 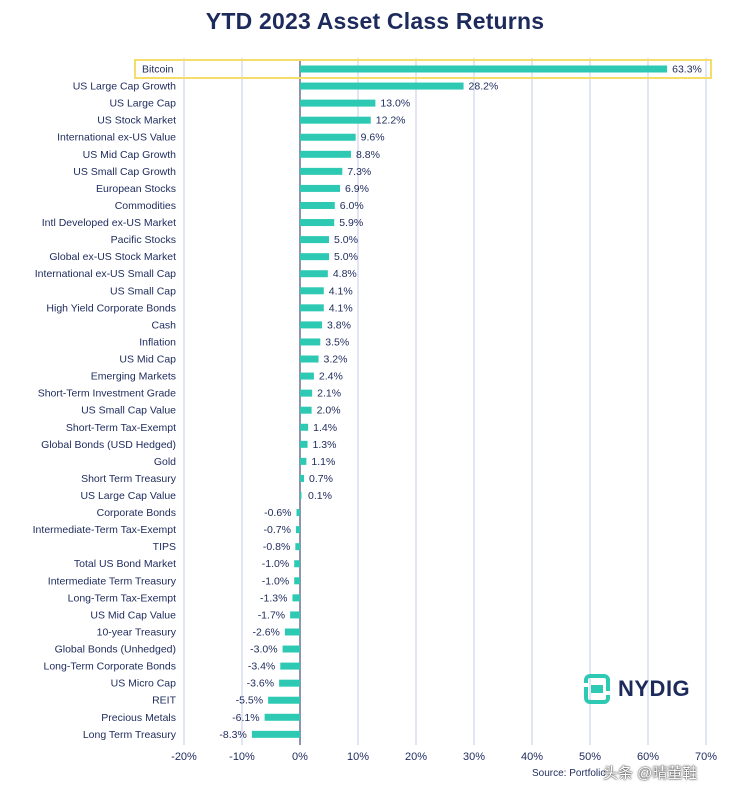 What do you see at coordinates (142, 104) in the screenshot?
I see `category-label: US Large Cap` at bounding box center [142, 104].